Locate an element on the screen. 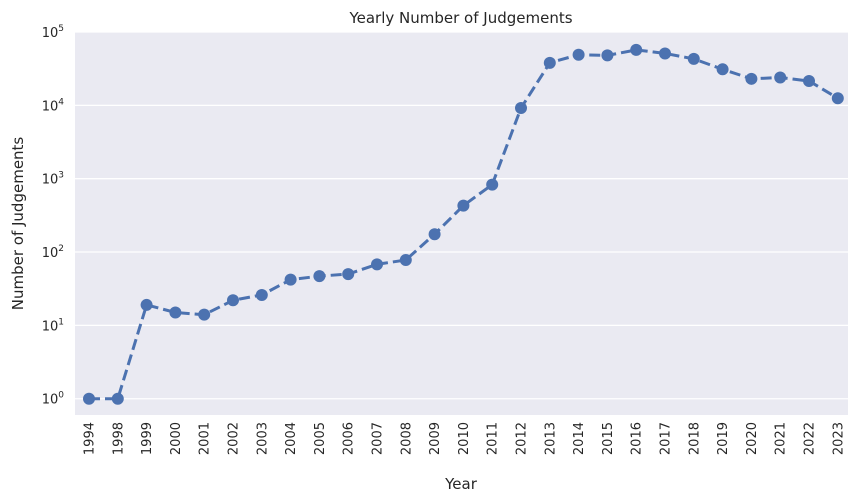 Image resolution: width=859 pixels, height=502 pixels. x-tick-label: 2020 is located at coordinates (752, 438).